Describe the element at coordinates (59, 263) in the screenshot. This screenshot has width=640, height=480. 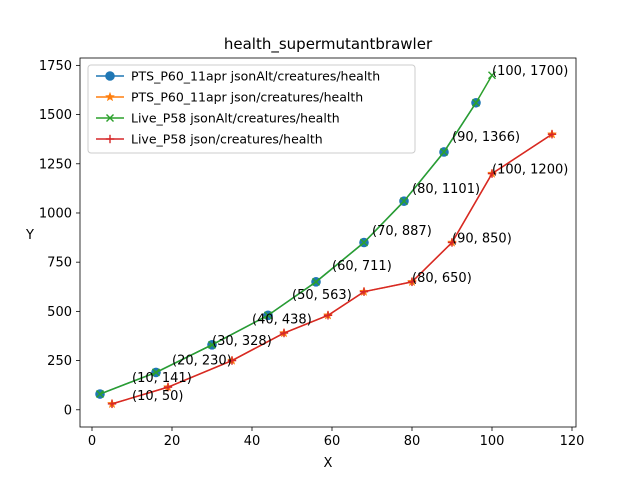
I see `y-tick-label: 750` at that location.